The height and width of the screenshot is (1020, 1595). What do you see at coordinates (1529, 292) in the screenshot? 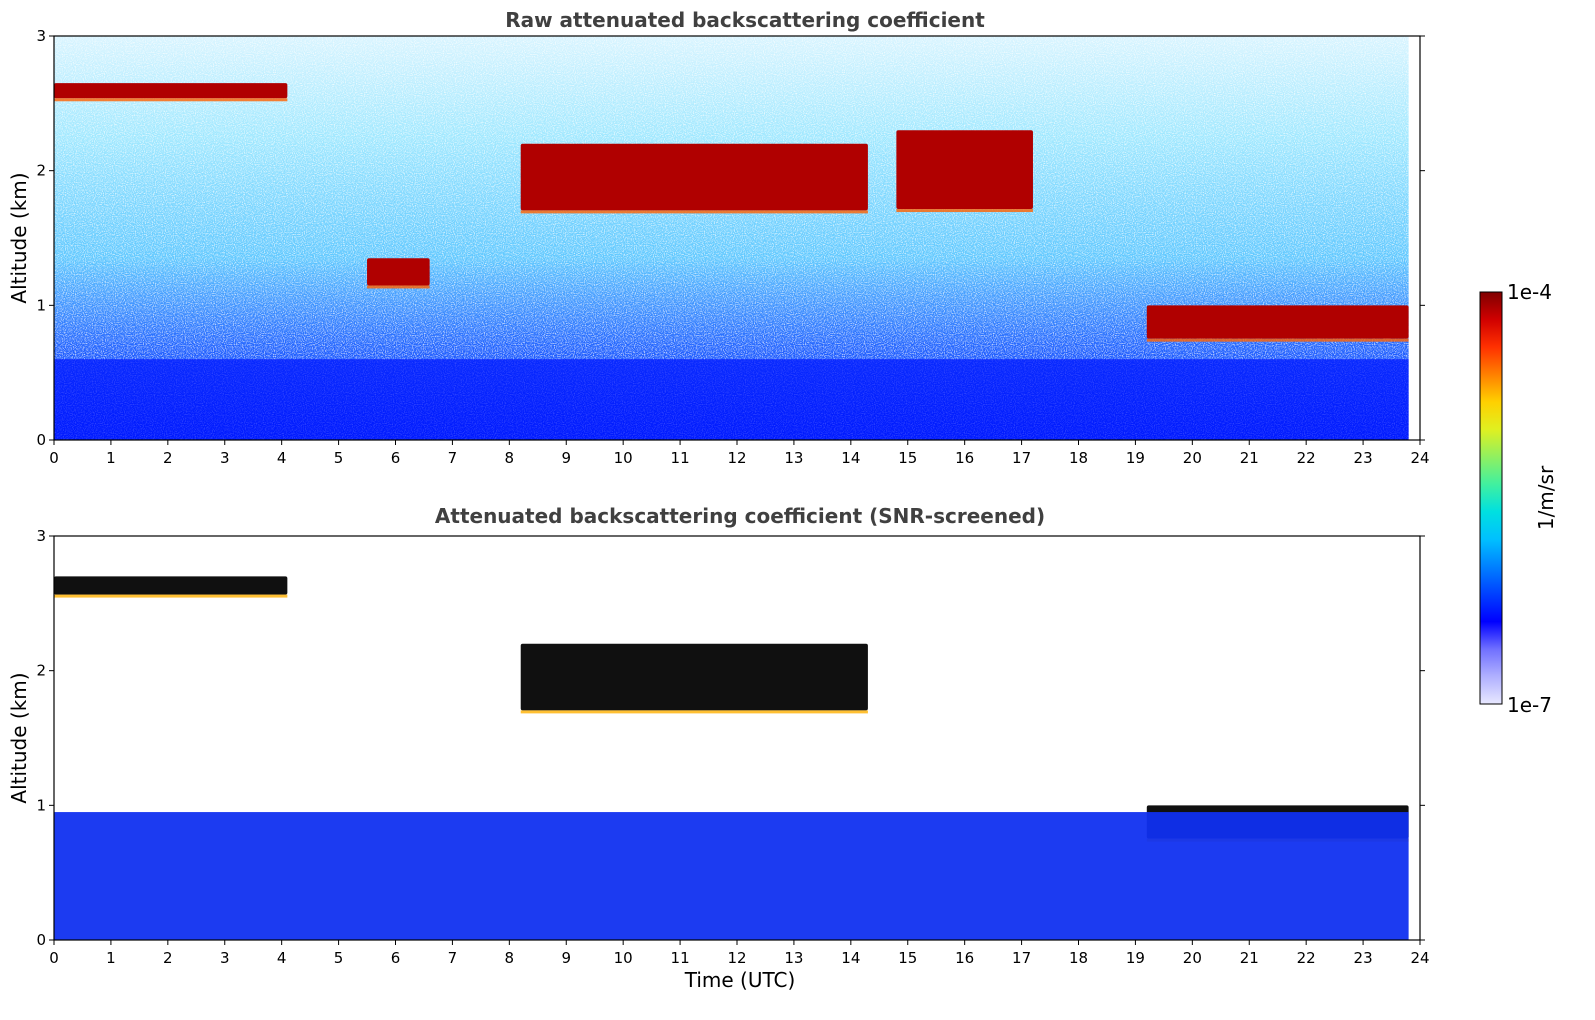
I see `colorbar-max-label: 1e-4` at bounding box center [1529, 292].